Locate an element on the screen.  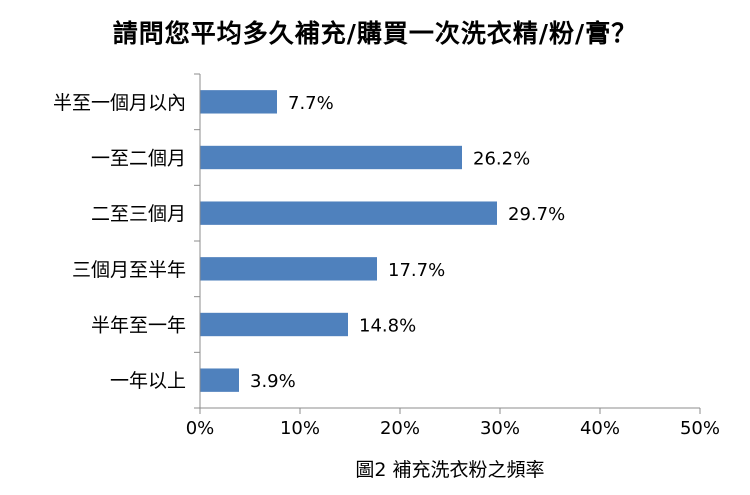
x-tick-label-3: 30% is located at coordinates (500, 428).